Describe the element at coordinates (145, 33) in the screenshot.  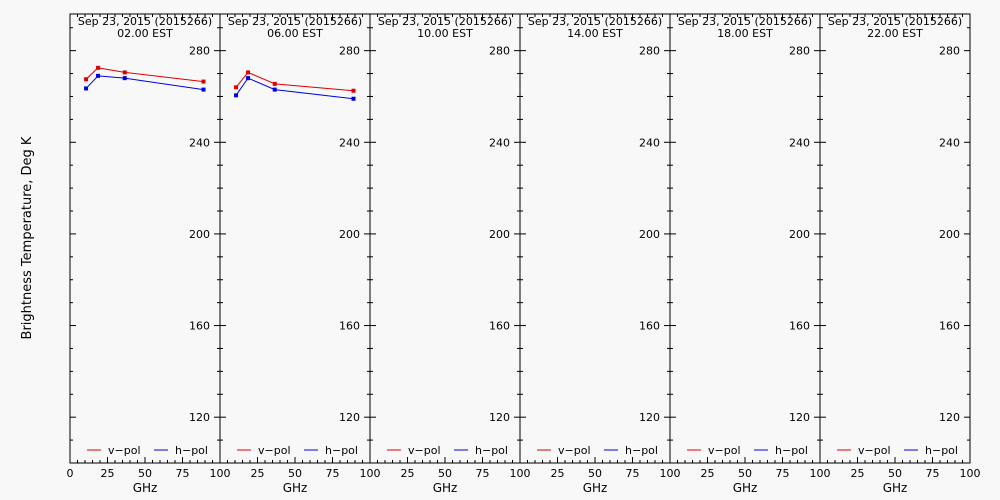
I see `panel-subtitle: 02.00 EST` at that location.